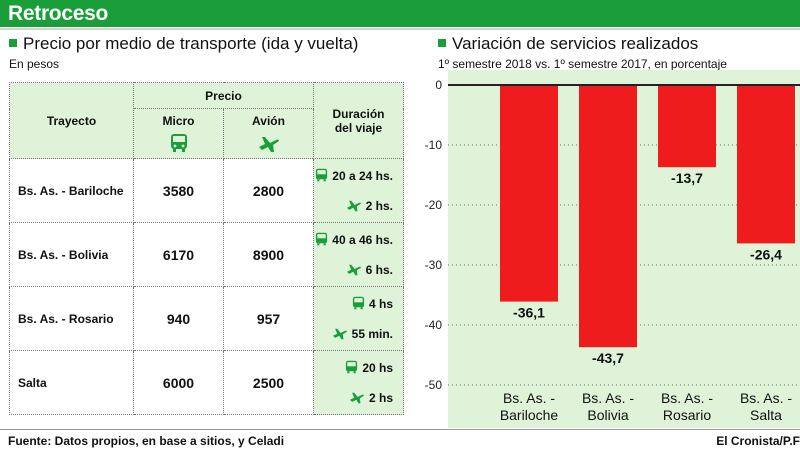 This screenshot has height=450, width=800. I want to click on chart-section-title: Variación de servicios realizados, so click(568, 44).